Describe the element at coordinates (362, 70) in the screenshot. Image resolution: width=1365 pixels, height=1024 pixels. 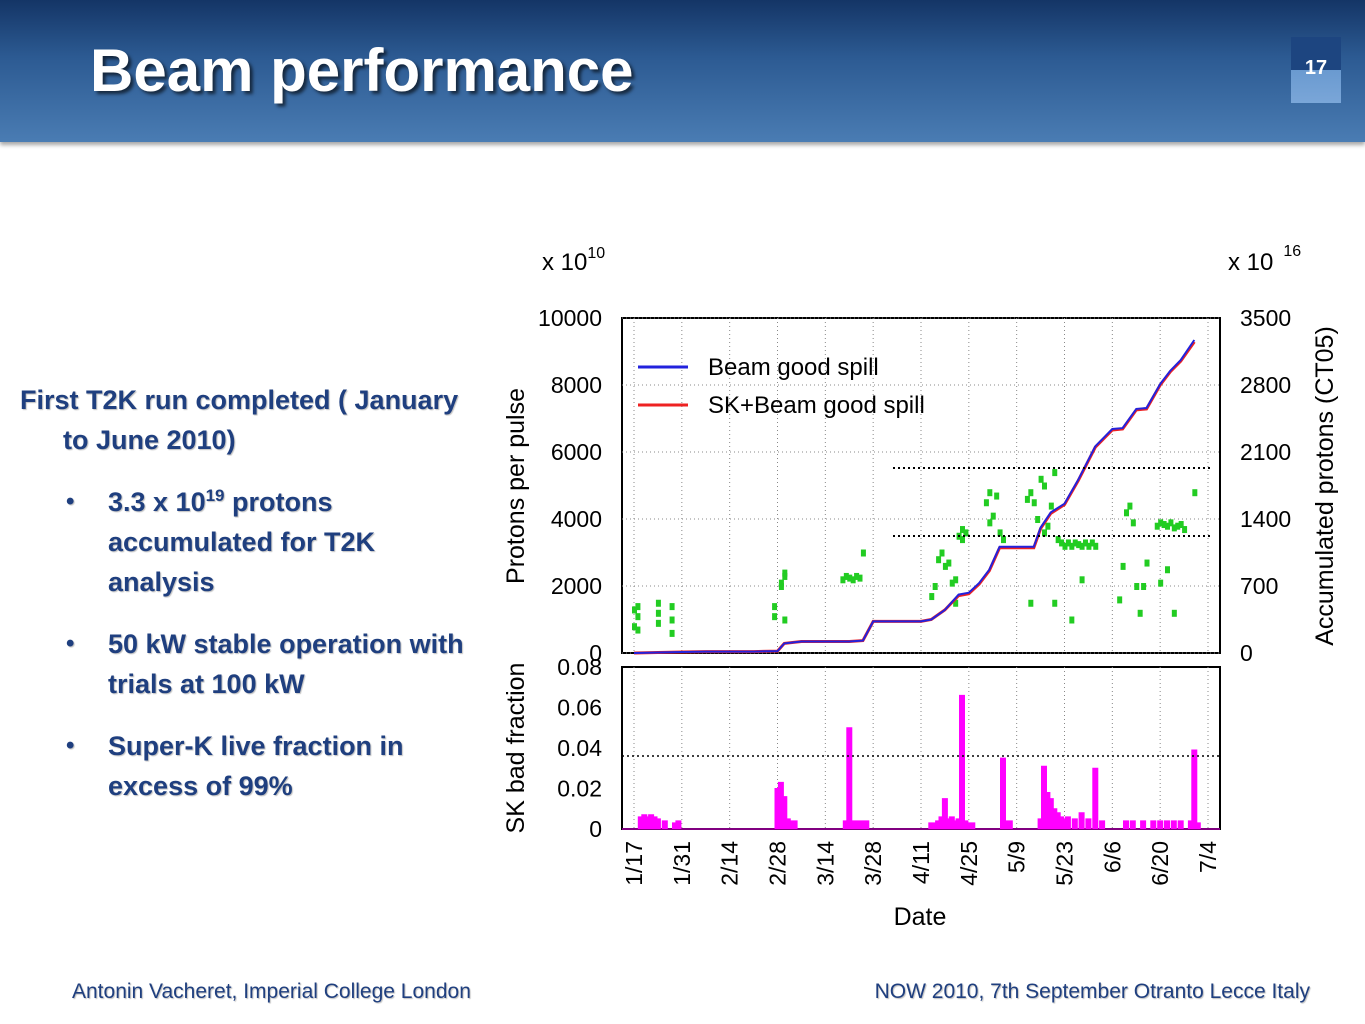
I see `slide-title: Beam performance` at that location.